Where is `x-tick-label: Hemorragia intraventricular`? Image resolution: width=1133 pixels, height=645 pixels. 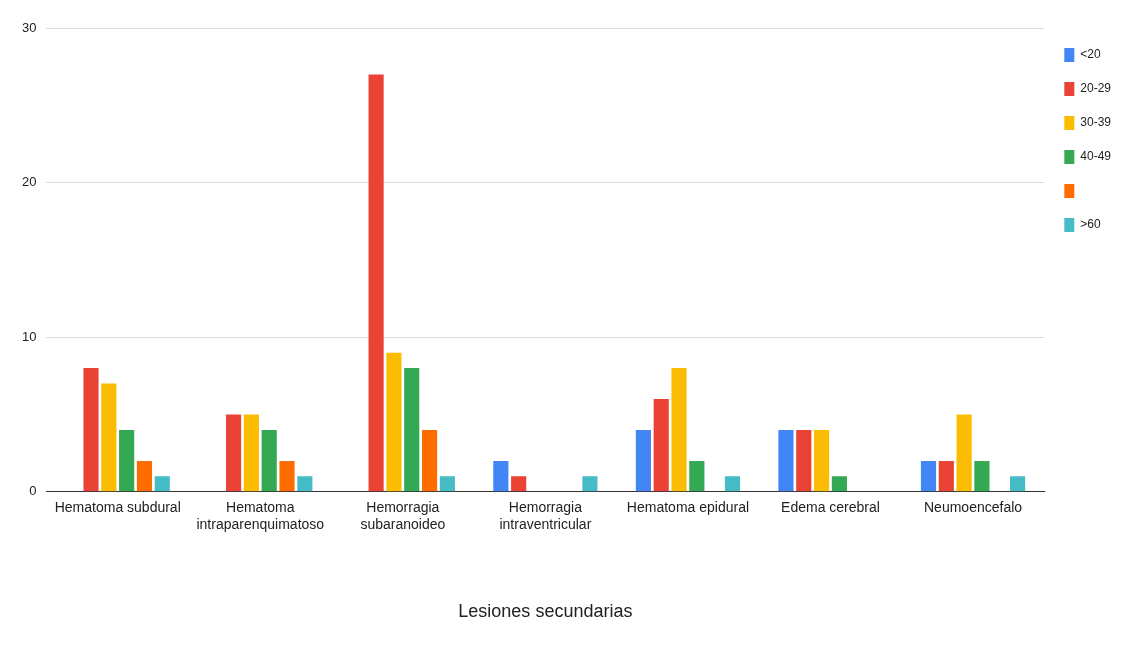 x-tick-label: Hemorragia intraventricular is located at coordinates (545, 515).